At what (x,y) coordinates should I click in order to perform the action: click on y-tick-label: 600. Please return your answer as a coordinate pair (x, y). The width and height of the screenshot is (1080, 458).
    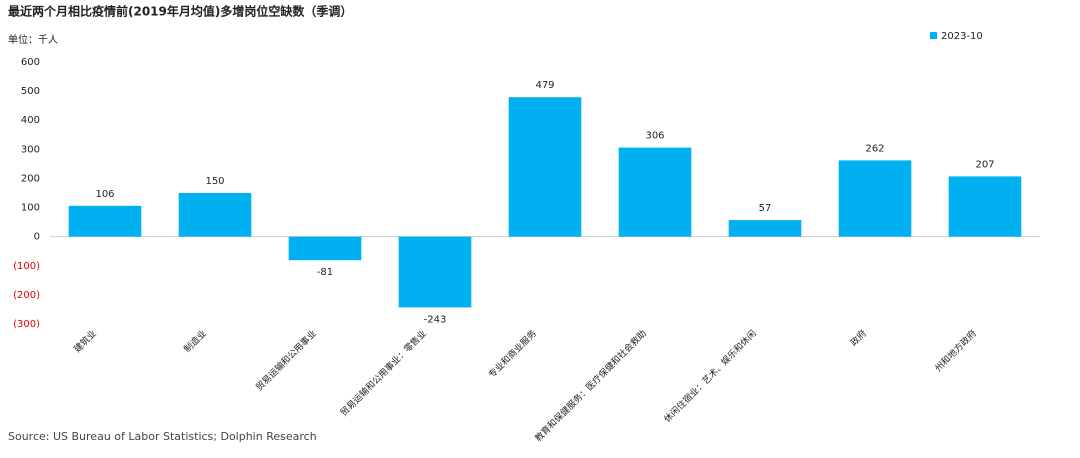
    Looking at the image, I should click on (30, 62).